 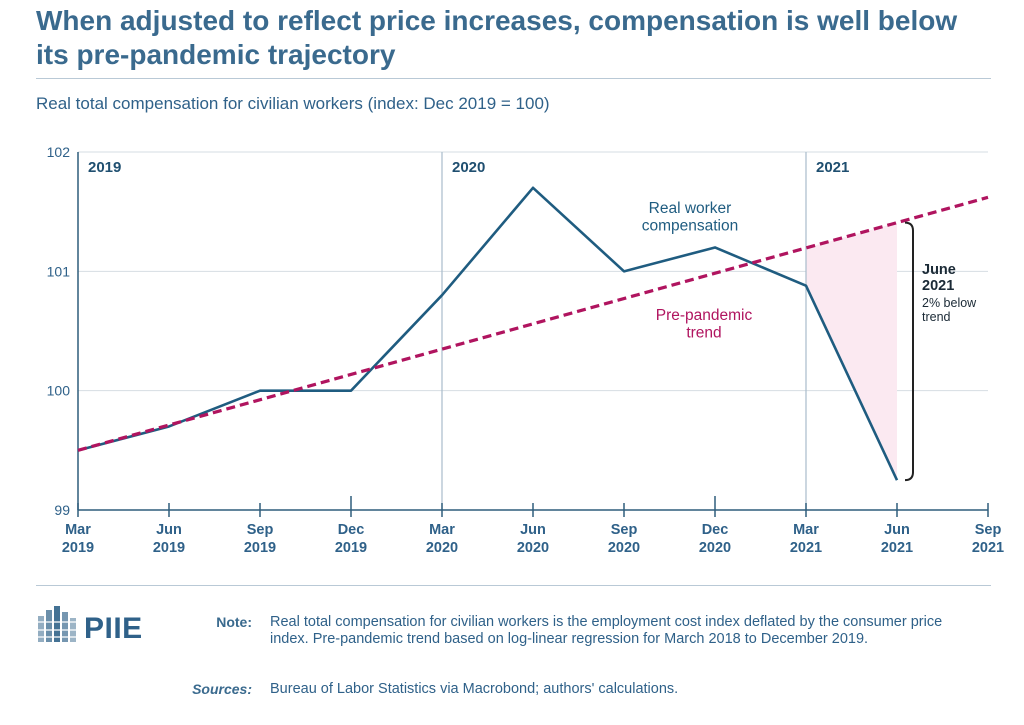 What do you see at coordinates (533, 539) in the screenshot?
I see `x-tick-label: Jun 2020` at bounding box center [533, 539].